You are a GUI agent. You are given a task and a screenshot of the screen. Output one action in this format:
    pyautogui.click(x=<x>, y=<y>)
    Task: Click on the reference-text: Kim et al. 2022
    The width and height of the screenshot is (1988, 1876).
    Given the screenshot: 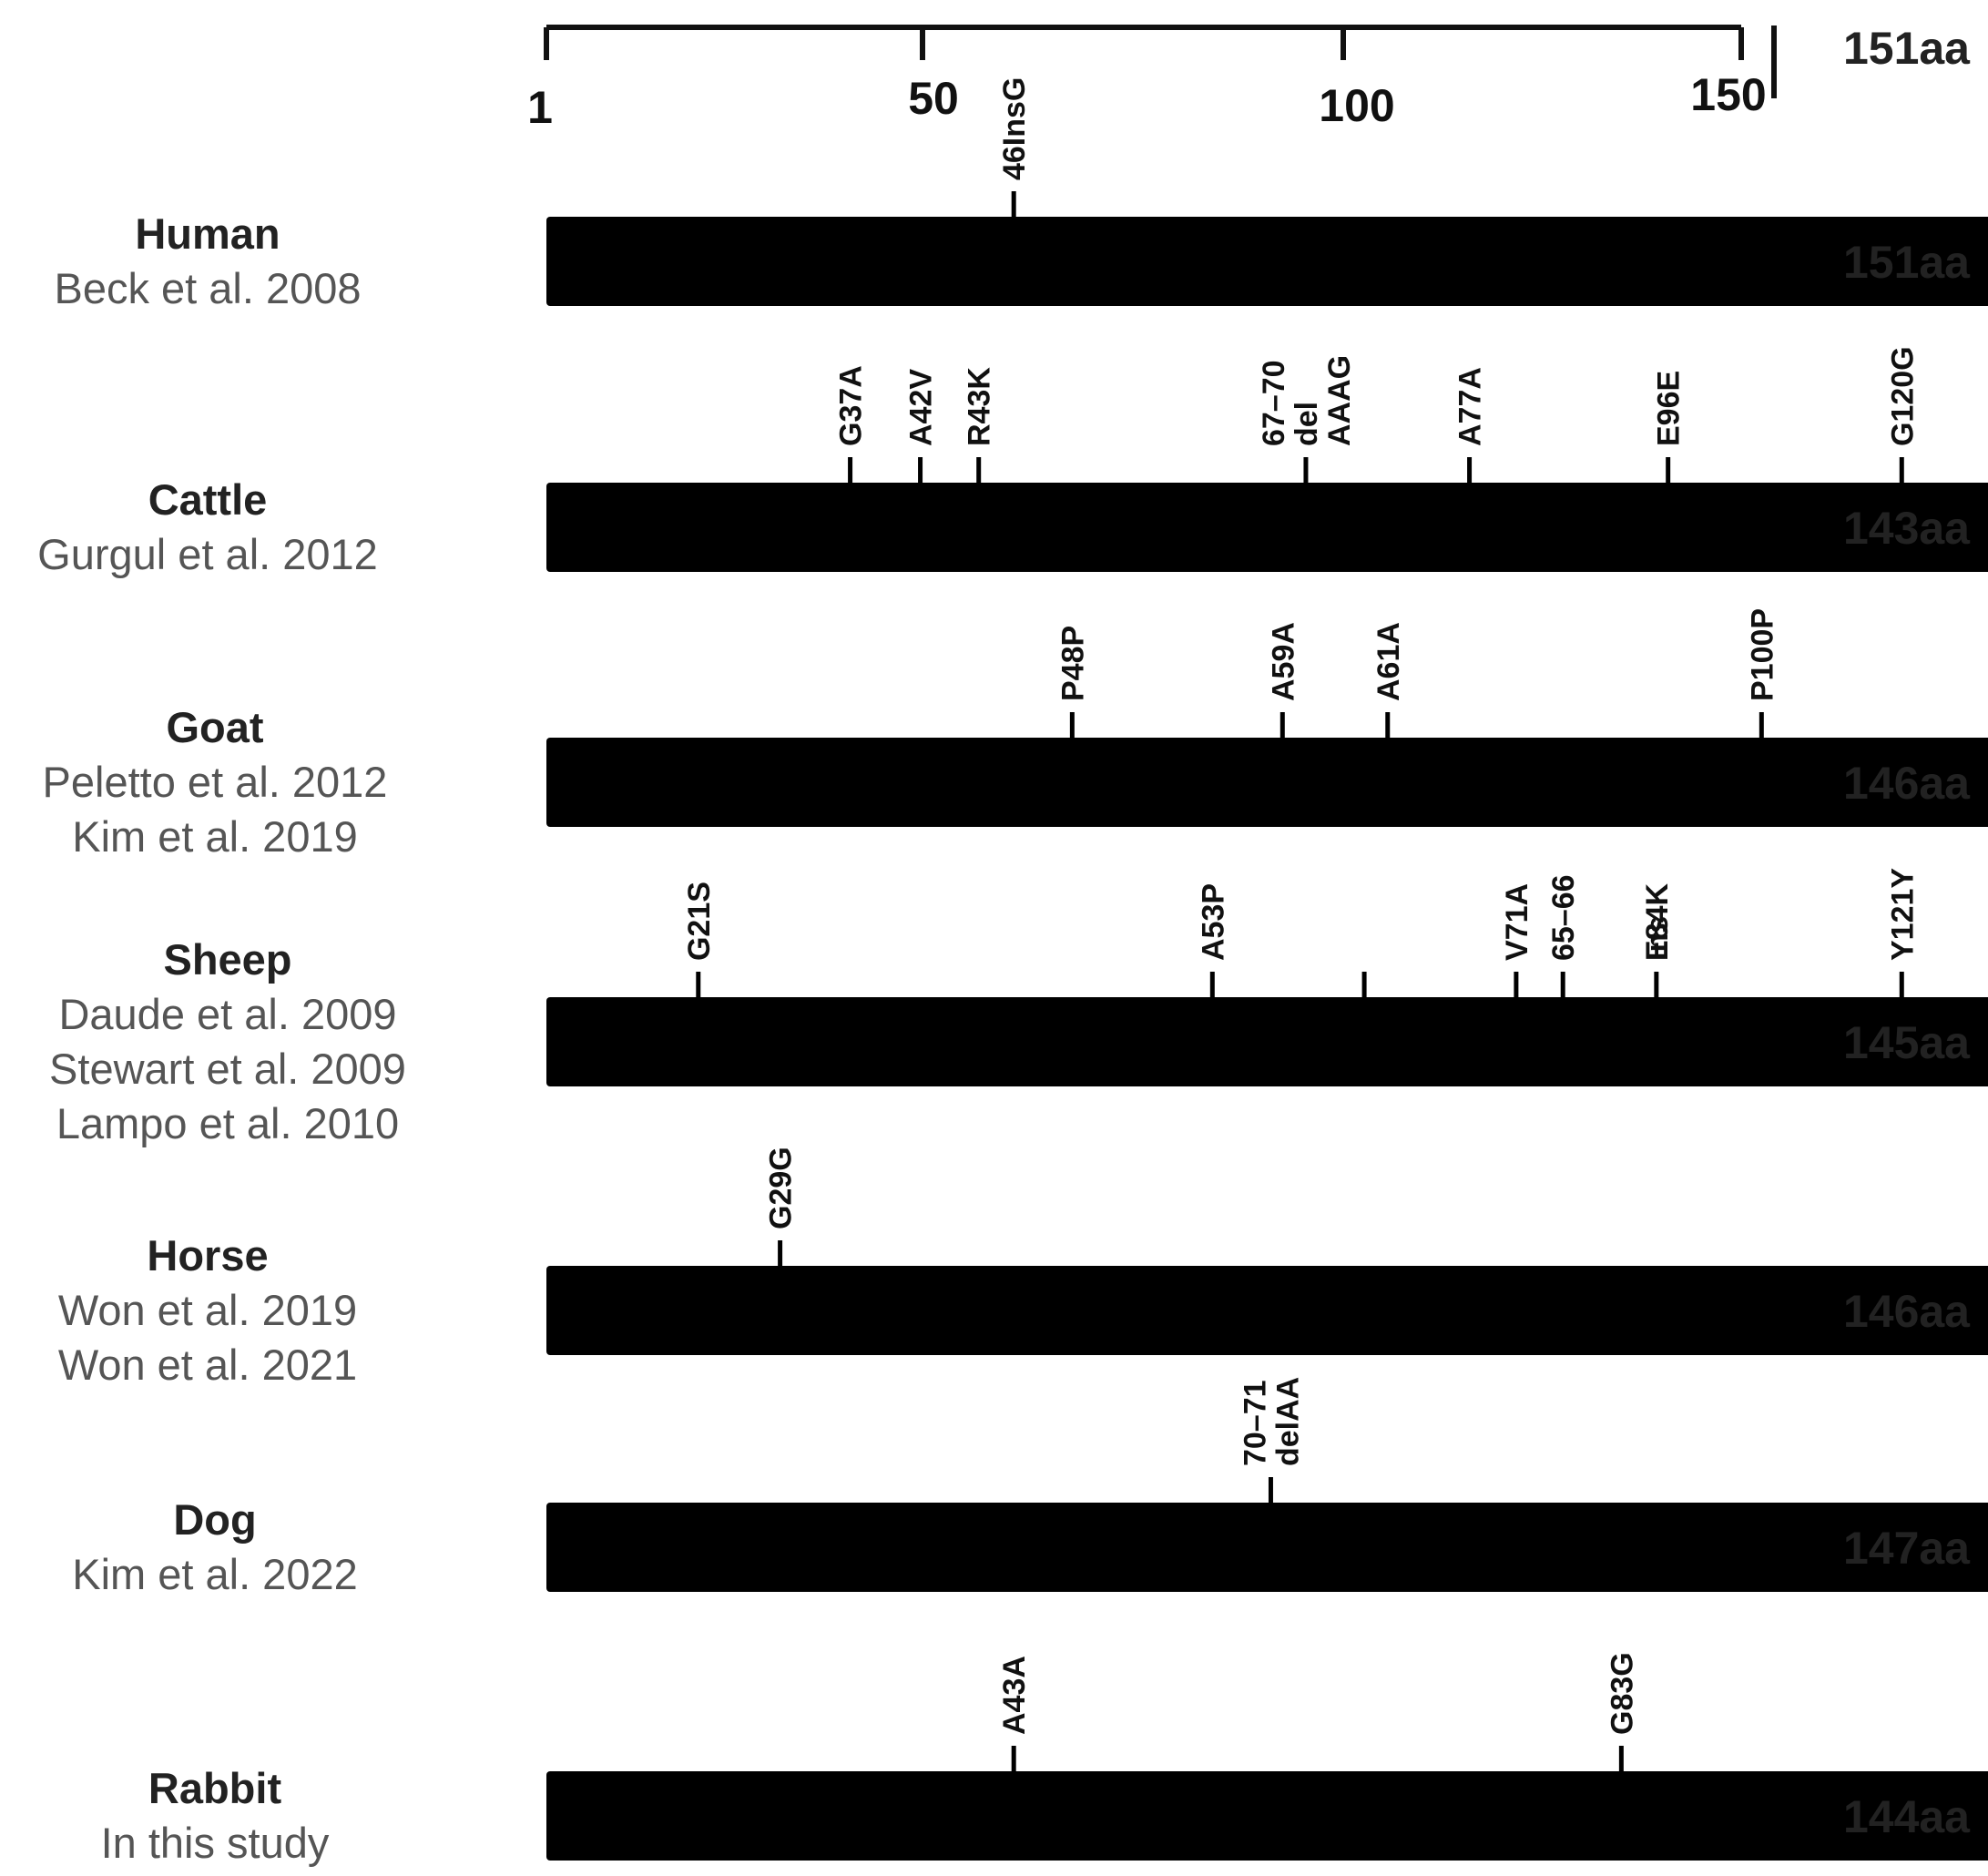 What is the action you would take?
    pyautogui.click(x=215, y=1574)
    